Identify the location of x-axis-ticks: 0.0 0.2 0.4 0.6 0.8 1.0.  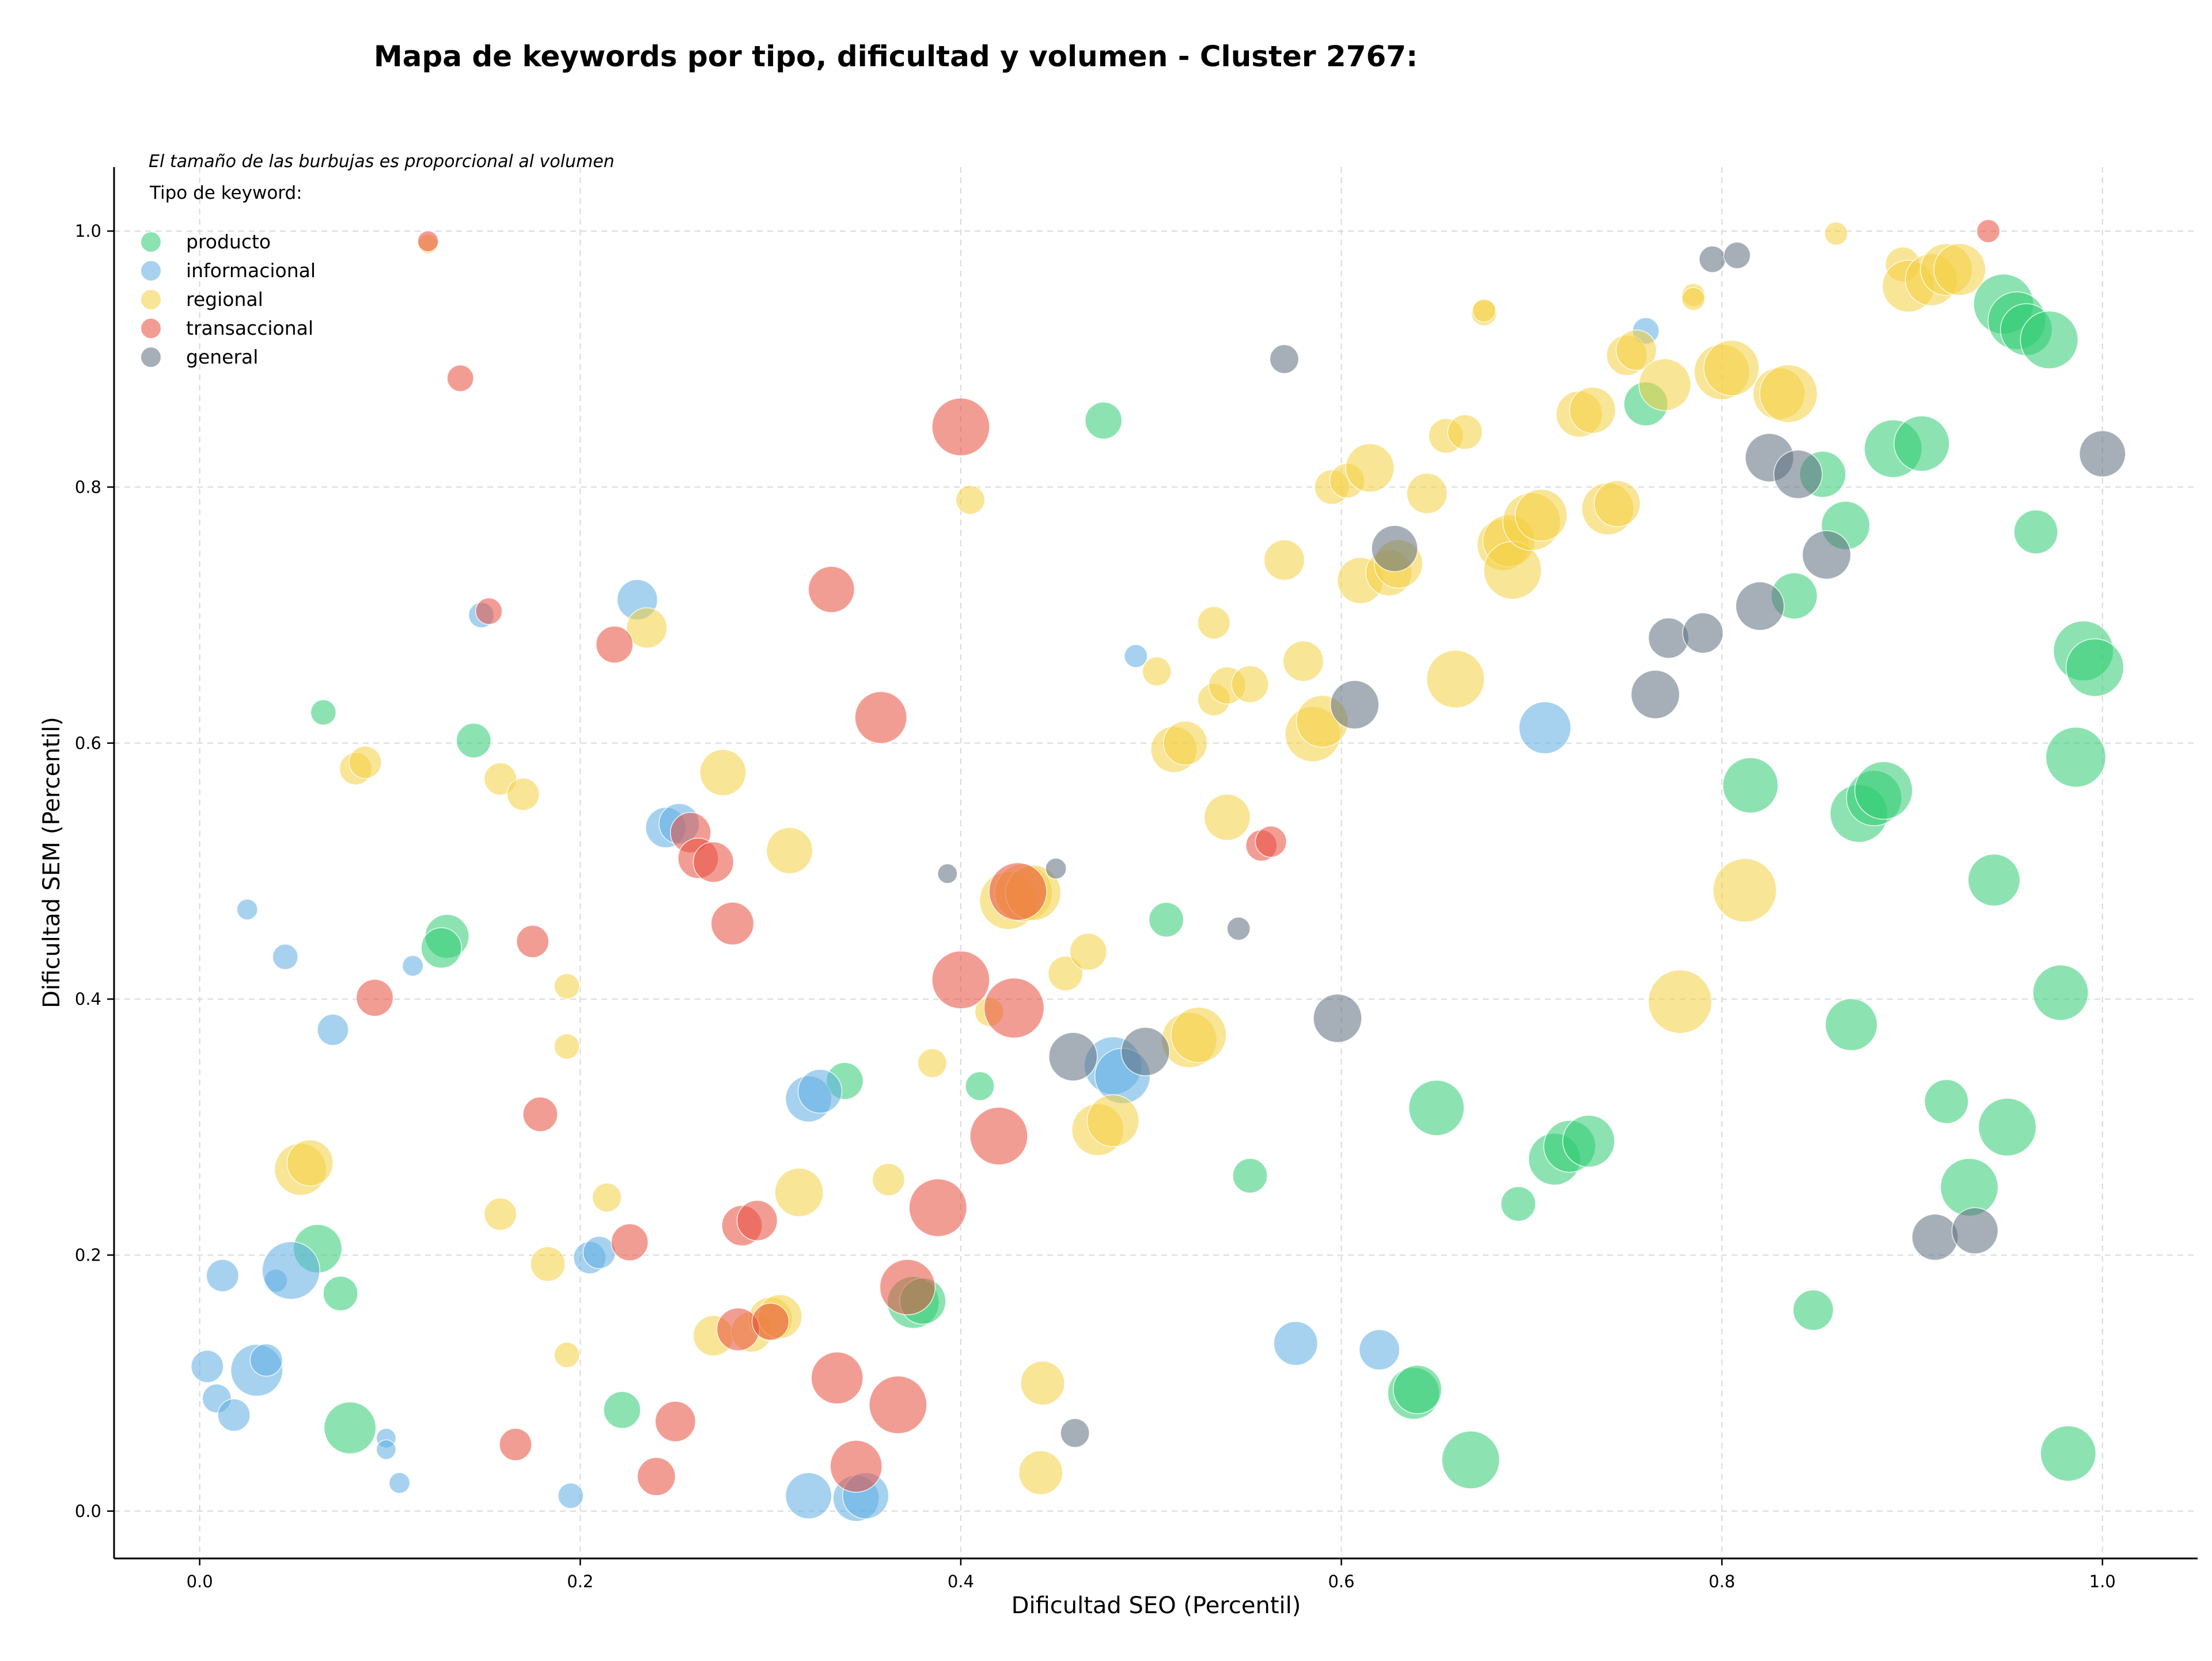
(1151, 1574).